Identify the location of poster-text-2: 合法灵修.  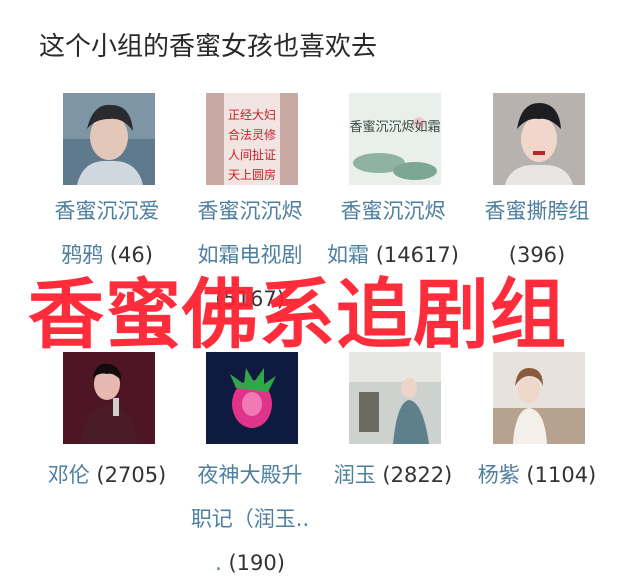
(252, 134).